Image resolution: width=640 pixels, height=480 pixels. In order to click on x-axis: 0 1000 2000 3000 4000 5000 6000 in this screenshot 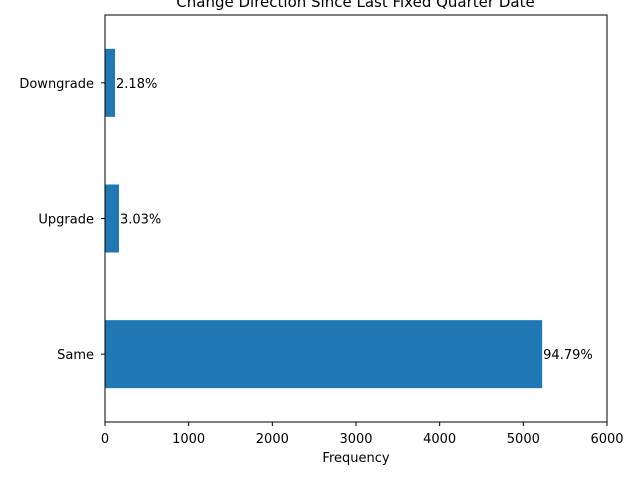, I will do `click(362, 434)`.